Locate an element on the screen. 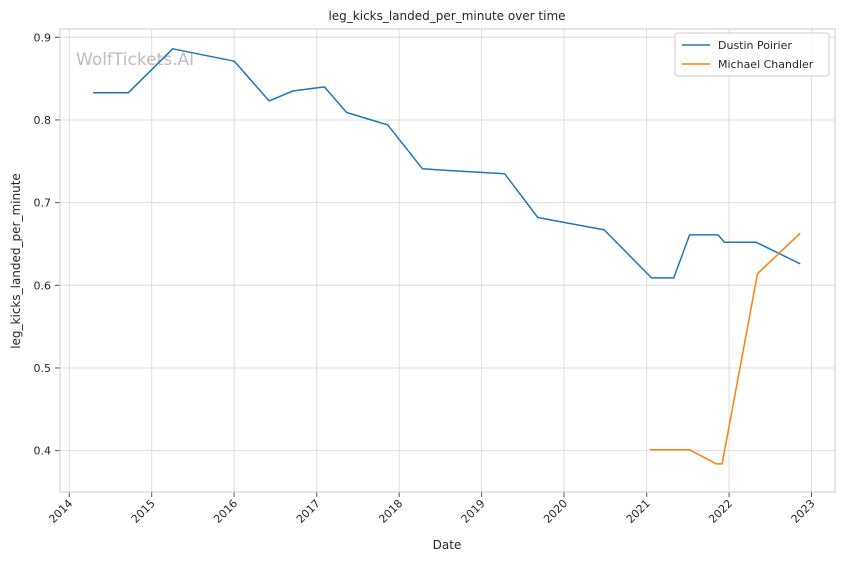  x-tick-label: 2022 is located at coordinates (720, 511).